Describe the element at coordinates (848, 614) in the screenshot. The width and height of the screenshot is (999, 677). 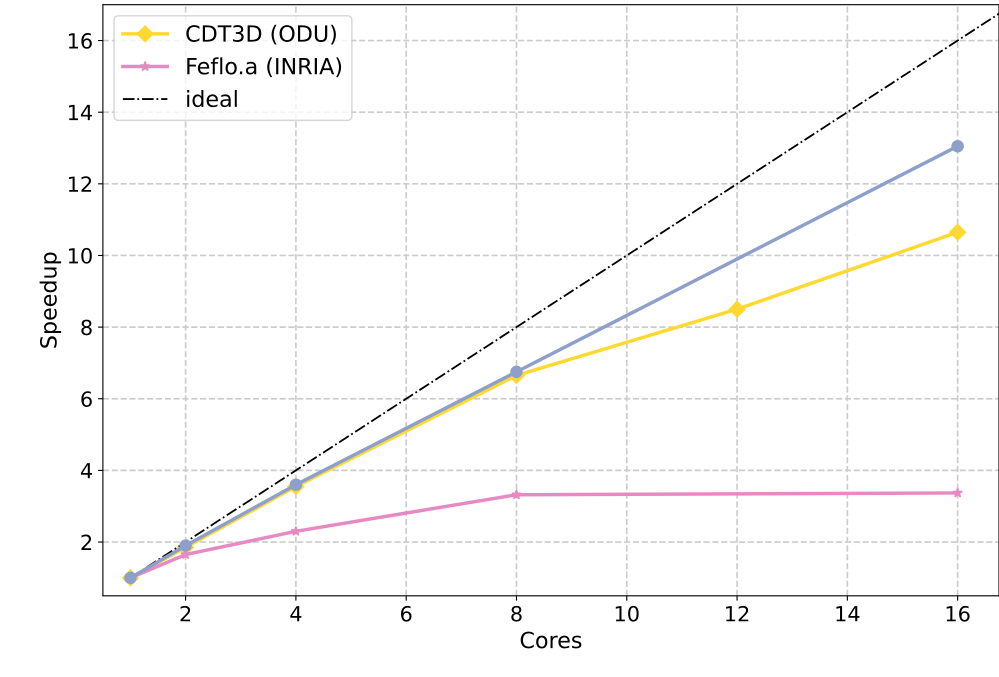
I see `x-tick-label: 14` at that location.